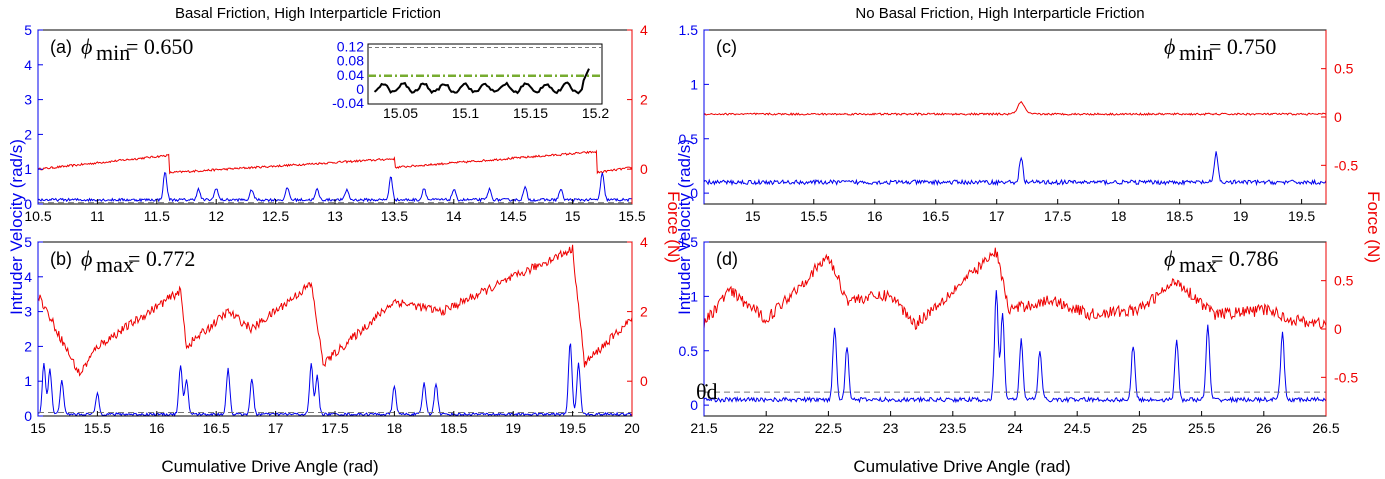  Describe the element at coordinates (275, 216) in the screenshot. I see `x-tick-label: 12.5` at that location.